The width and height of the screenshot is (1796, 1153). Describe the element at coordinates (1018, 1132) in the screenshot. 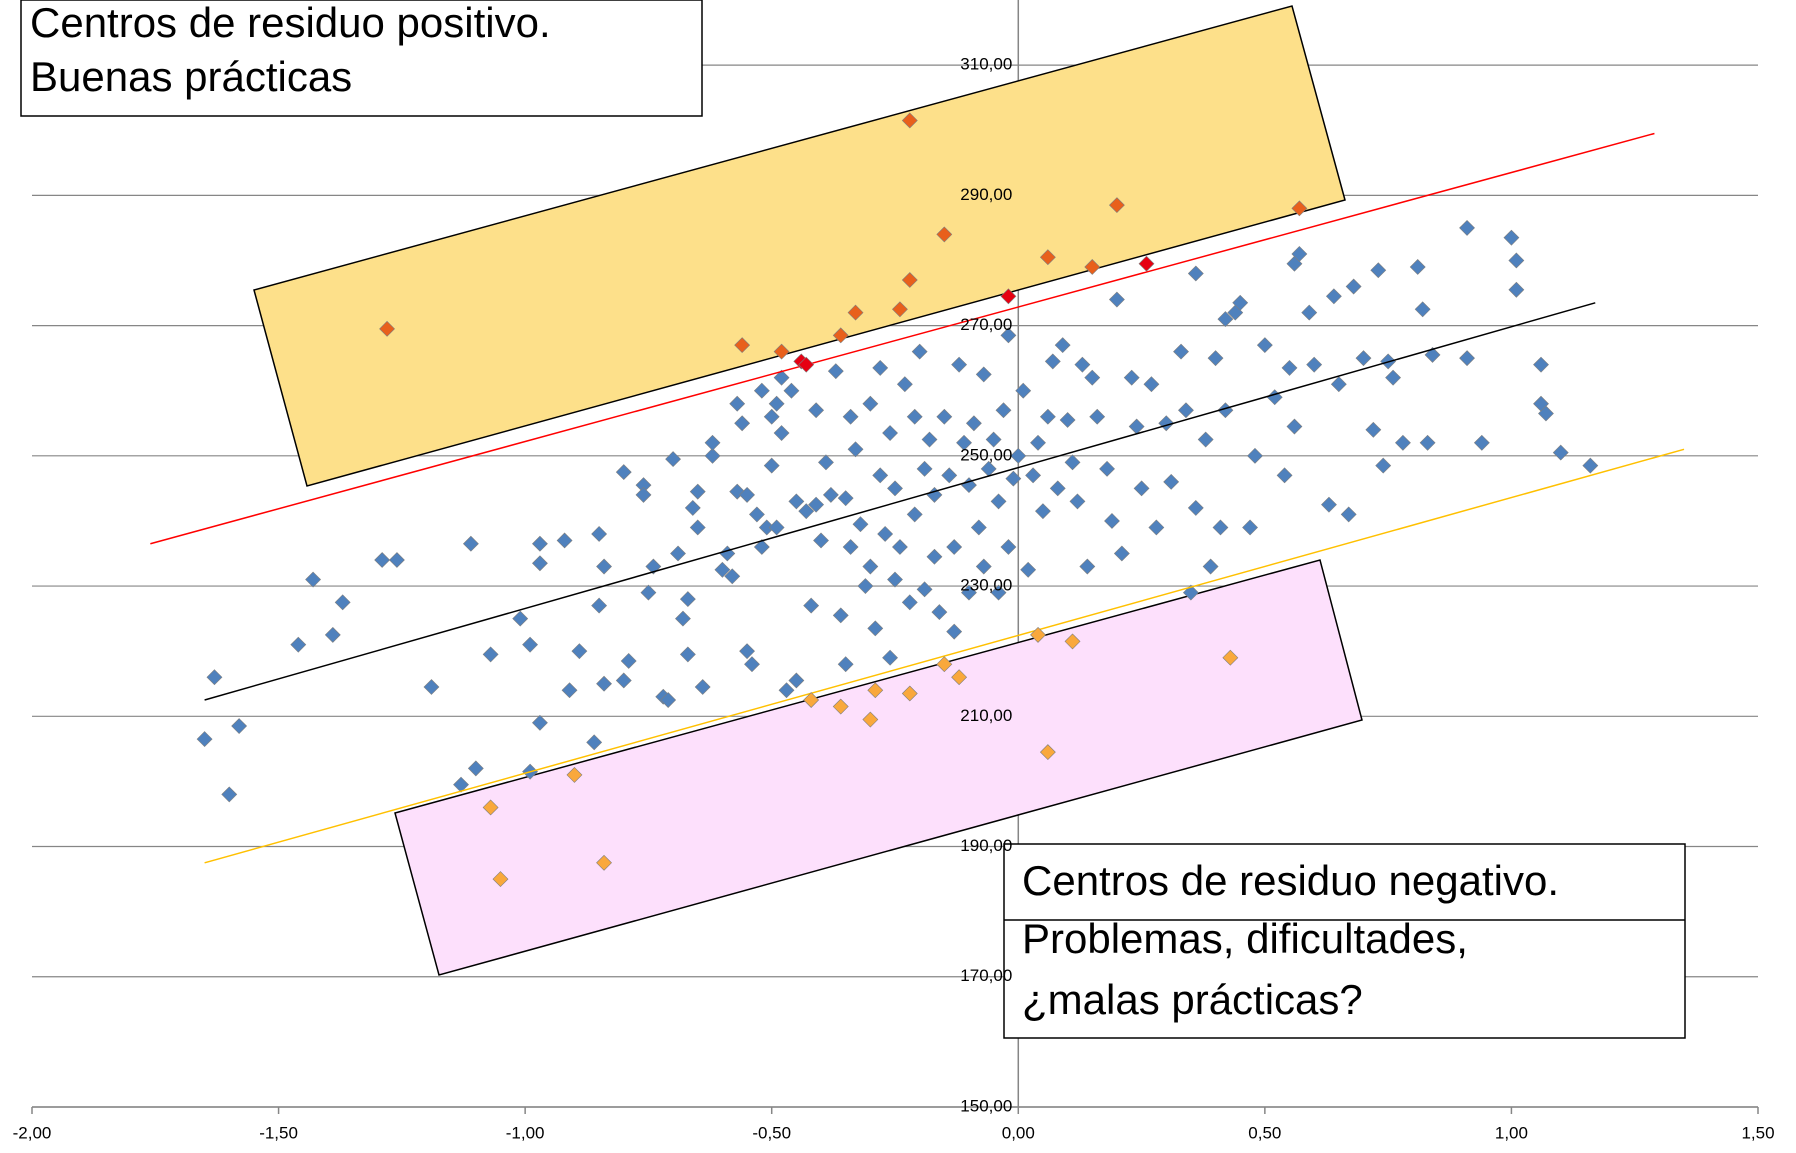

I see `x-tick-label: 0,00` at that location.